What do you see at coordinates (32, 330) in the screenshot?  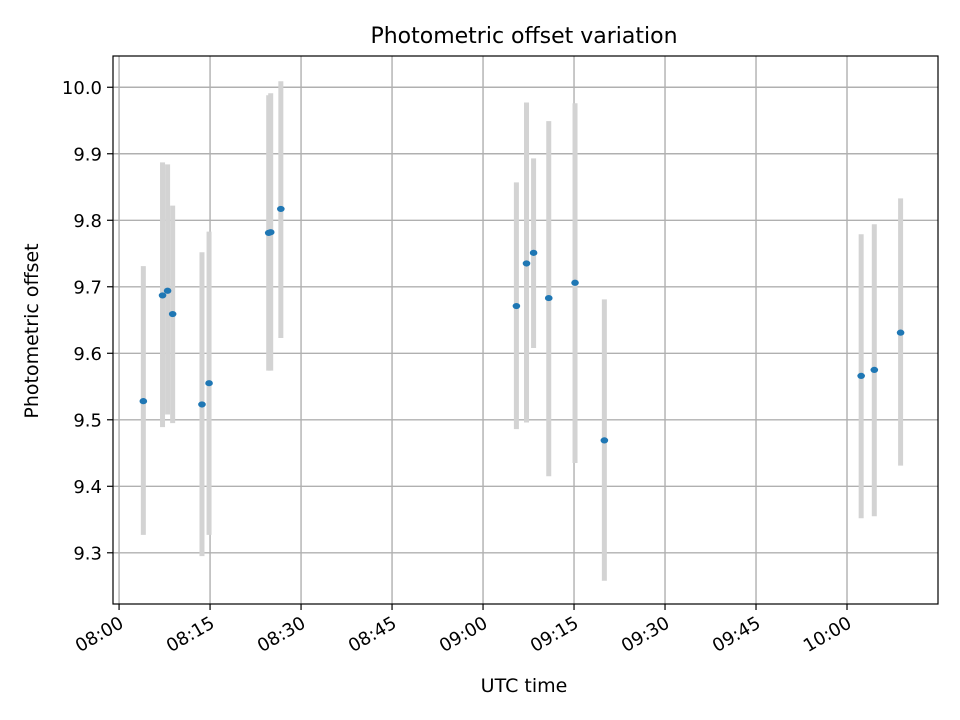 I see `y-axis-title: Photometric offset` at bounding box center [32, 330].